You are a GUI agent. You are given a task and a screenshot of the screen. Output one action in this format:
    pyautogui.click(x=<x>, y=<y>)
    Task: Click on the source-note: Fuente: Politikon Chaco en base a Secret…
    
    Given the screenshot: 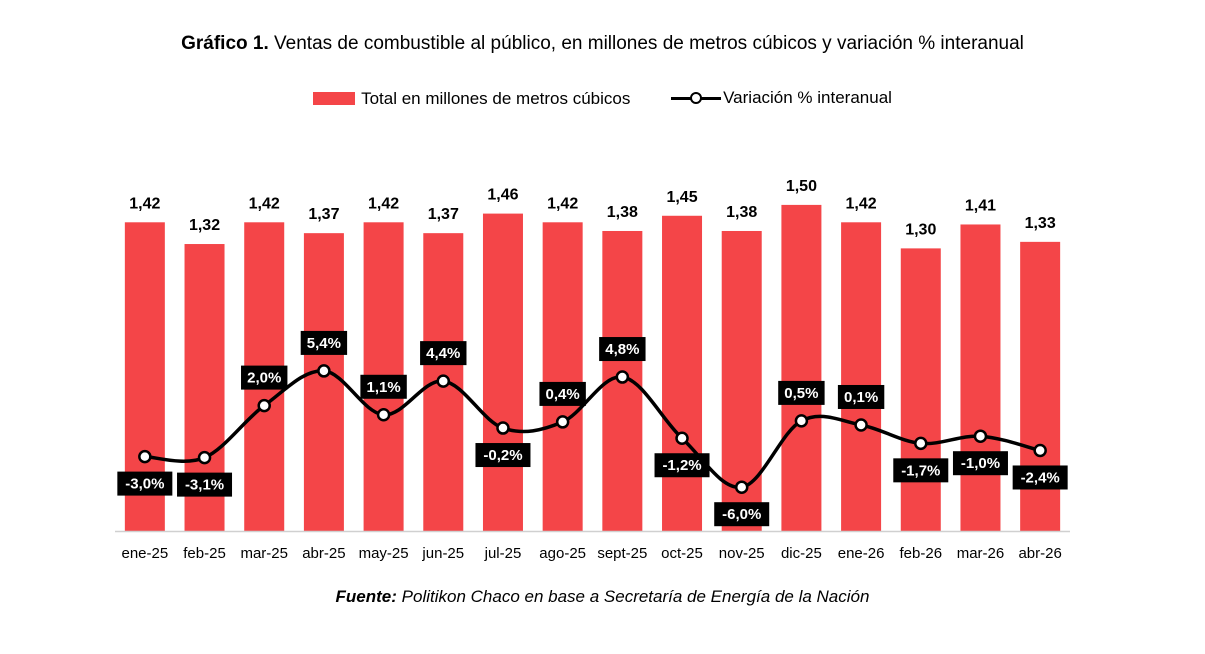 What is the action you would take?
    pyautogui.click(x=602, y=597)
    